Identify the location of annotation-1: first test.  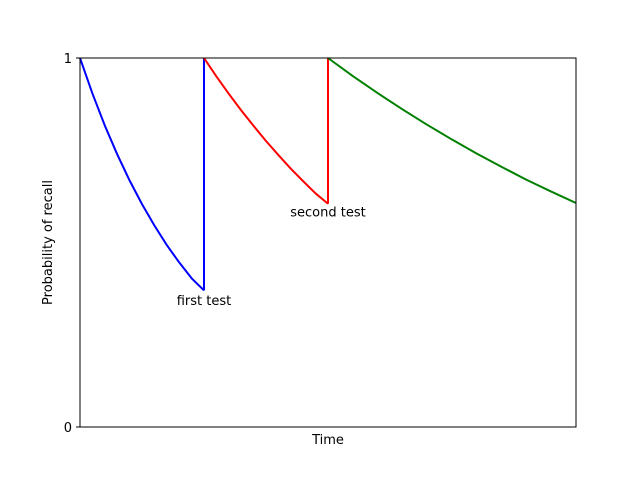
(204, 301).